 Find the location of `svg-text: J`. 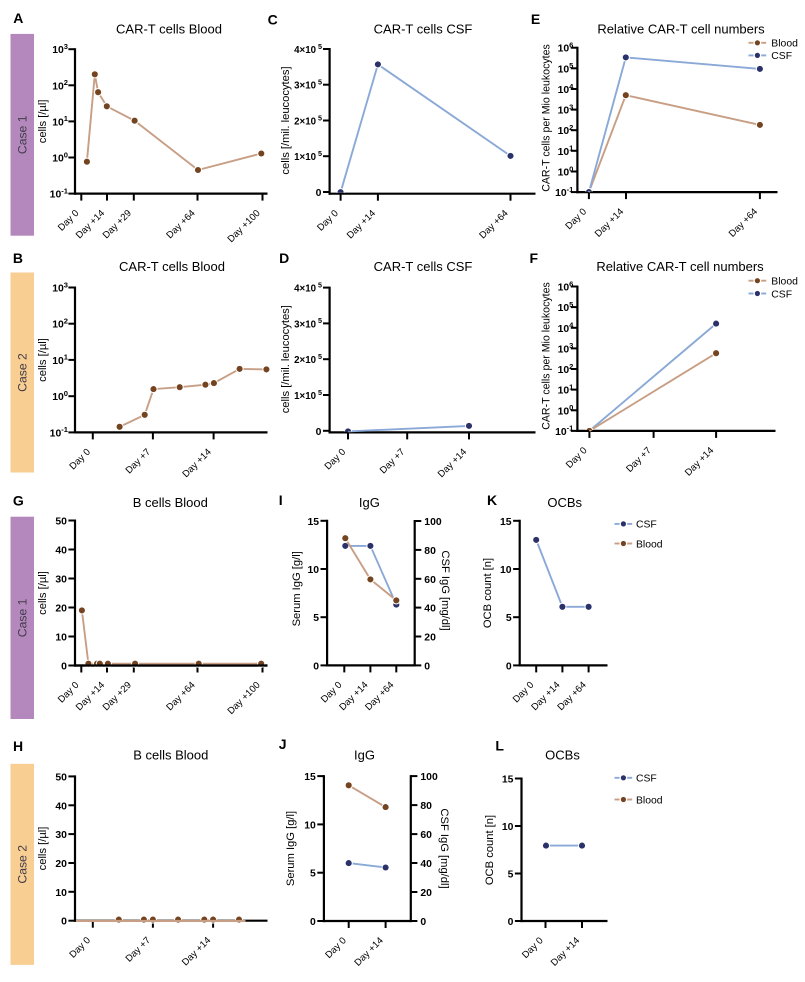

svg-text: J is located at coordinates (283, 744).